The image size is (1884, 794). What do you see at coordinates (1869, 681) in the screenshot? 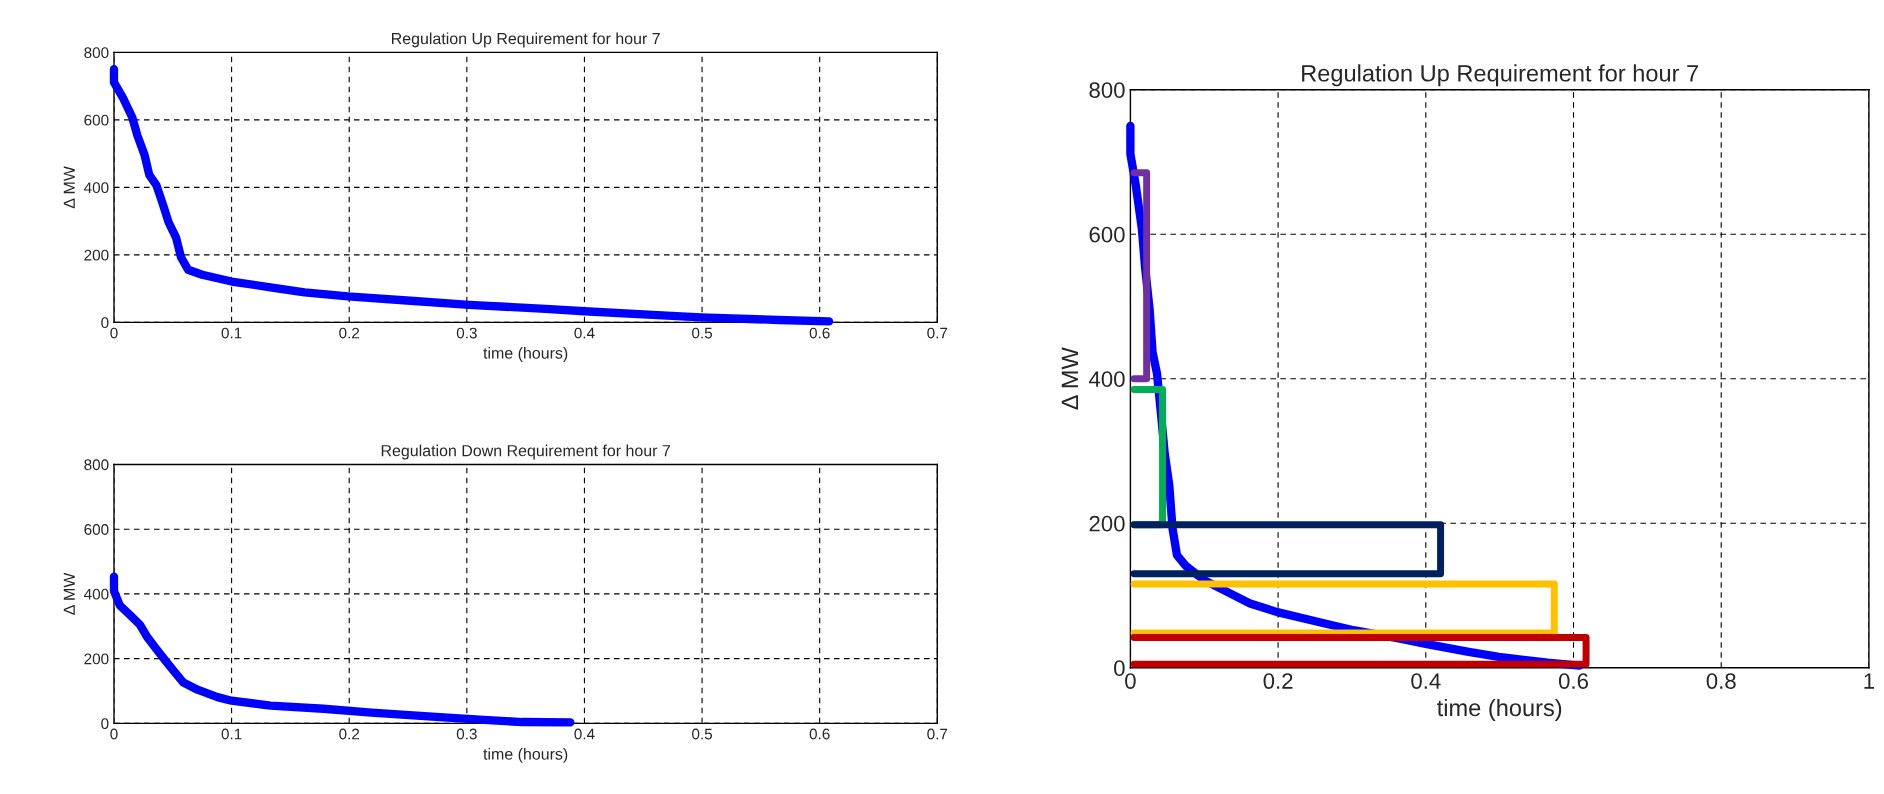
I see `x-tick-label: 1` at bounding box center [1869, 681].